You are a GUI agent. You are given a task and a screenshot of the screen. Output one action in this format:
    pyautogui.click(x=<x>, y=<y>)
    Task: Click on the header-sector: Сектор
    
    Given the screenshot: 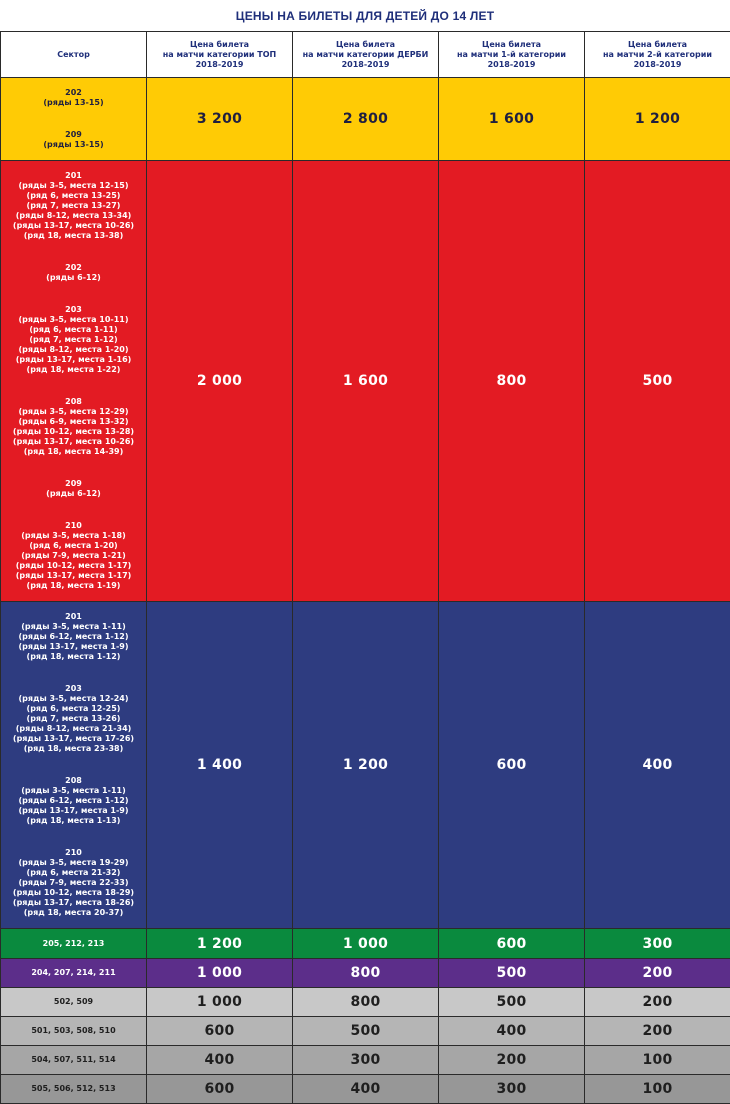 What is the action you would take?
    pyautogui.click(x=74, y=55)
    